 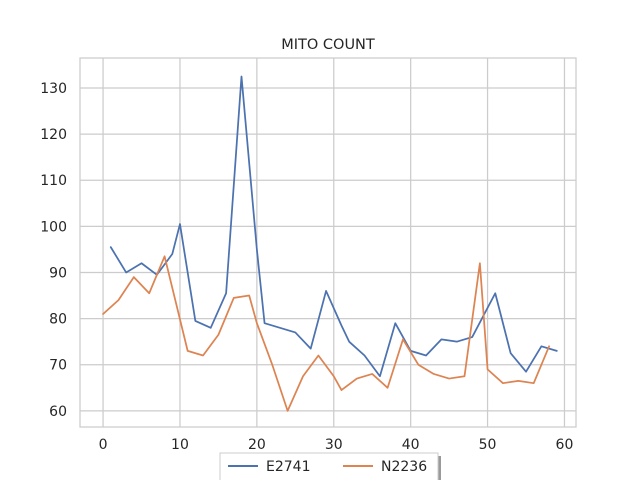 What do you see at coordinates (58, 273) in the screenshot?
I see `y-tick-label: 90` at bounding box center [58, 273].